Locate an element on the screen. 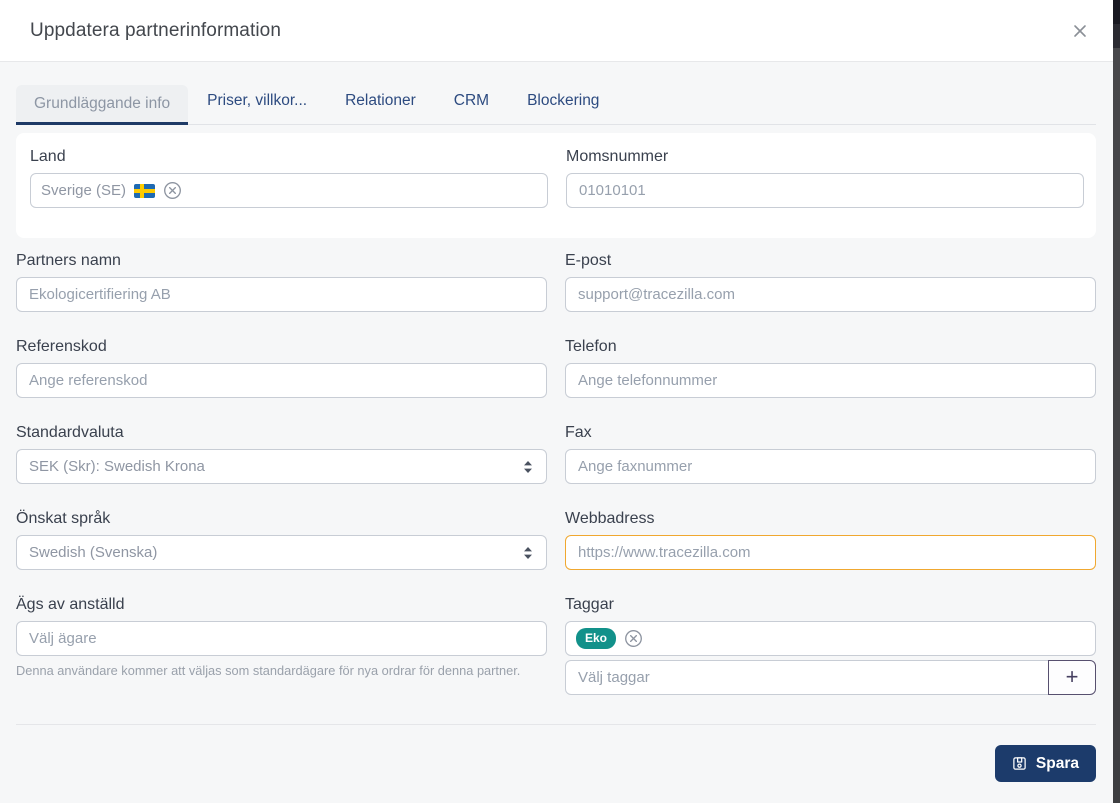 This screenshot has height=803, width=1120. standardvaluta-field-group: Standardvaluta SEK (Skr): Swedish Krona is located at coordinates (281, 453).